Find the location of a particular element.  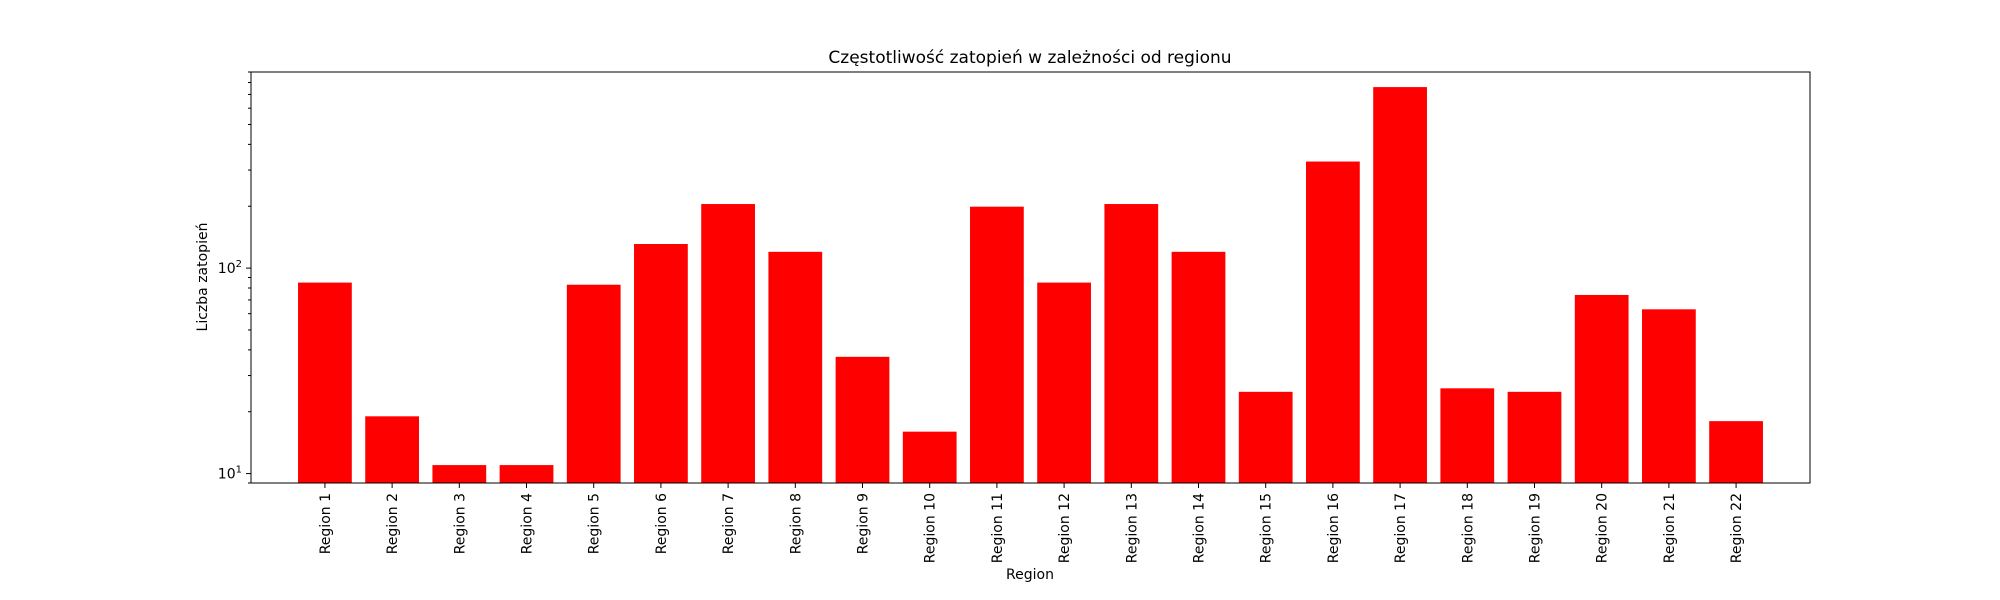

x-tick-label: Region 17 is located at coordinates (1401, 528).